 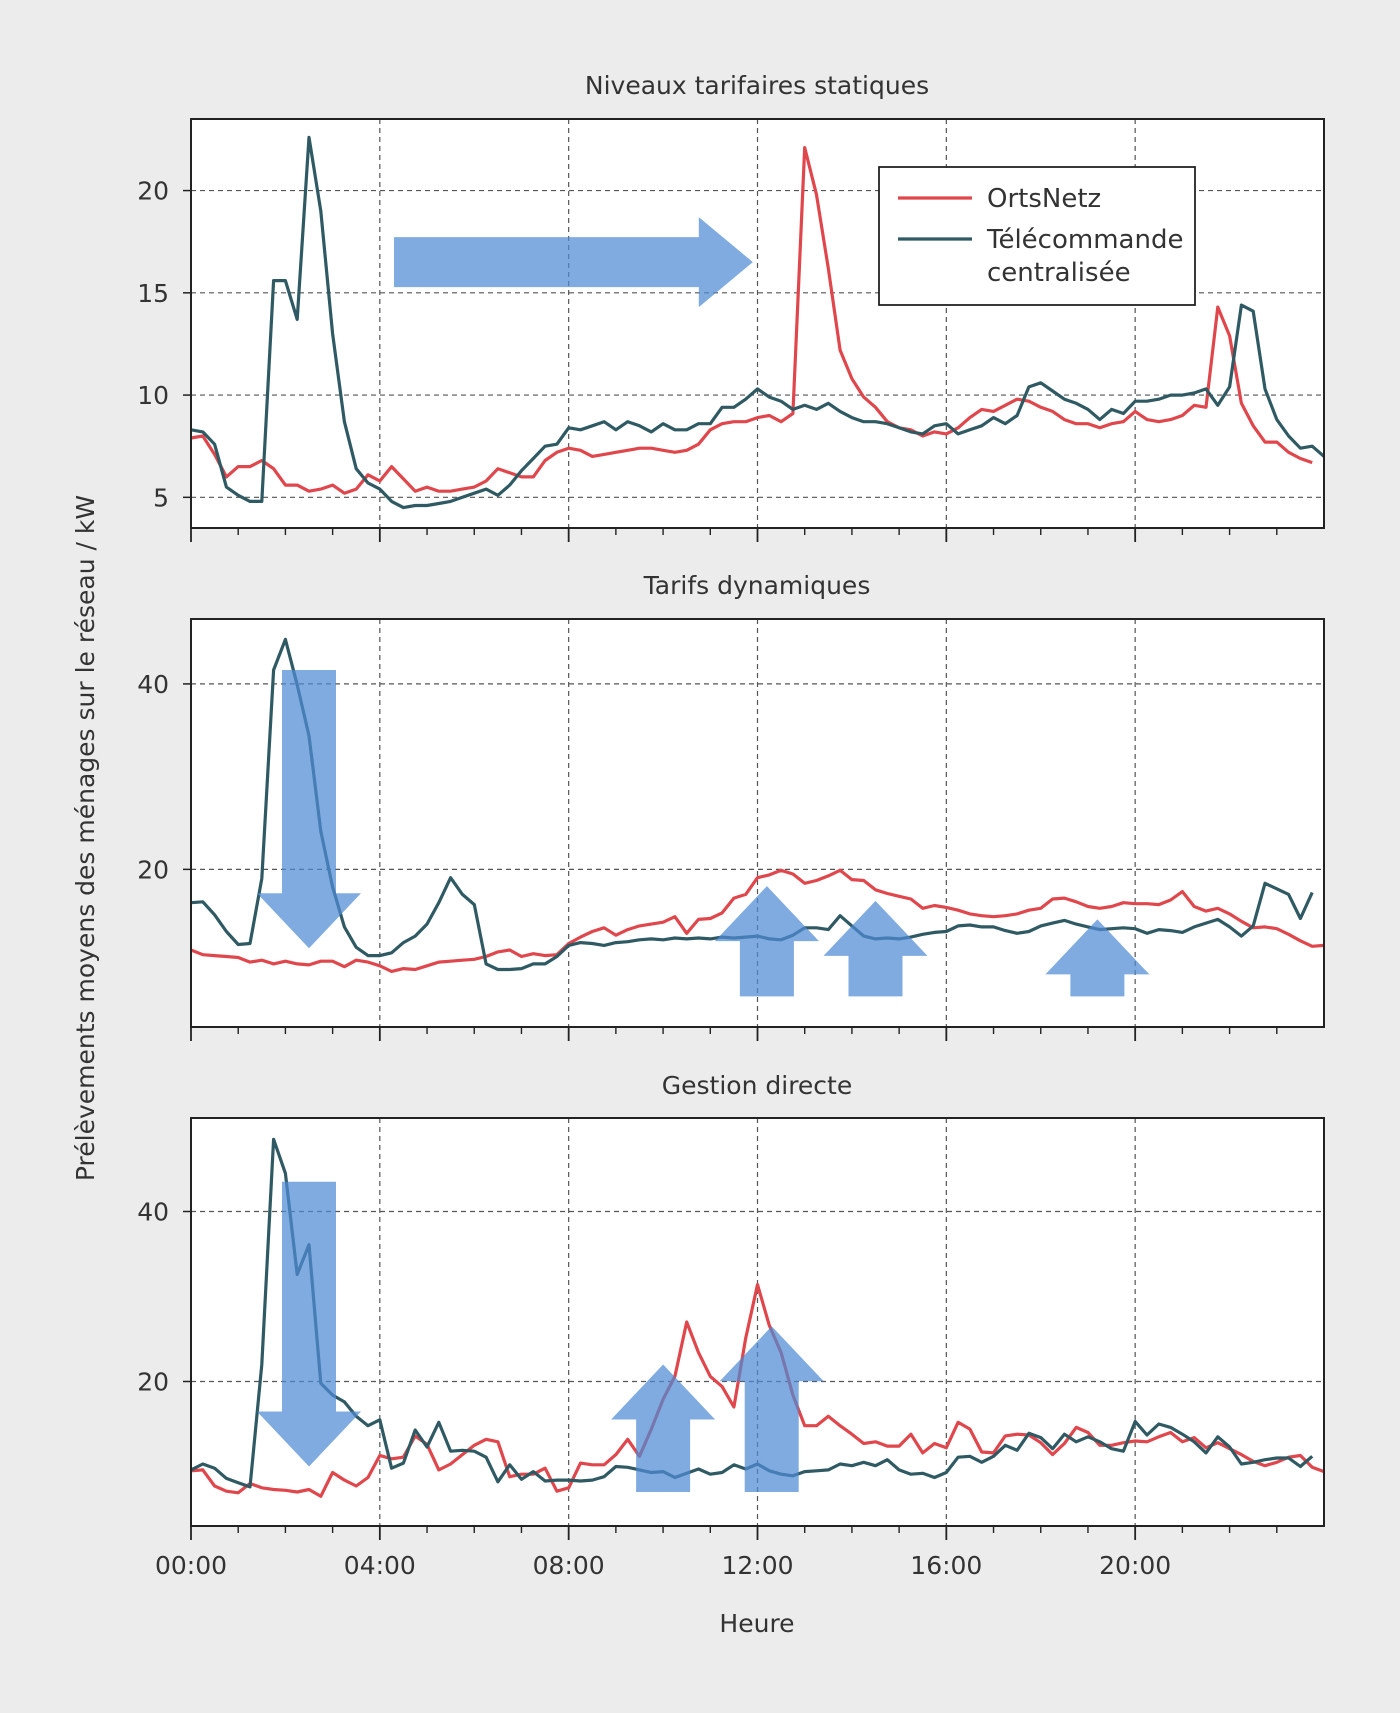 I want to click on x-tick-label: 08:00, so click(x=569, y=1565).